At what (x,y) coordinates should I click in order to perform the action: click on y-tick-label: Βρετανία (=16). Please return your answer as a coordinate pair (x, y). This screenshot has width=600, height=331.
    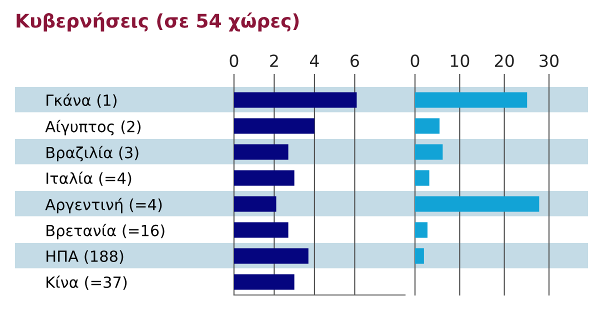
    Looking at the image, I should click on (105, 232).